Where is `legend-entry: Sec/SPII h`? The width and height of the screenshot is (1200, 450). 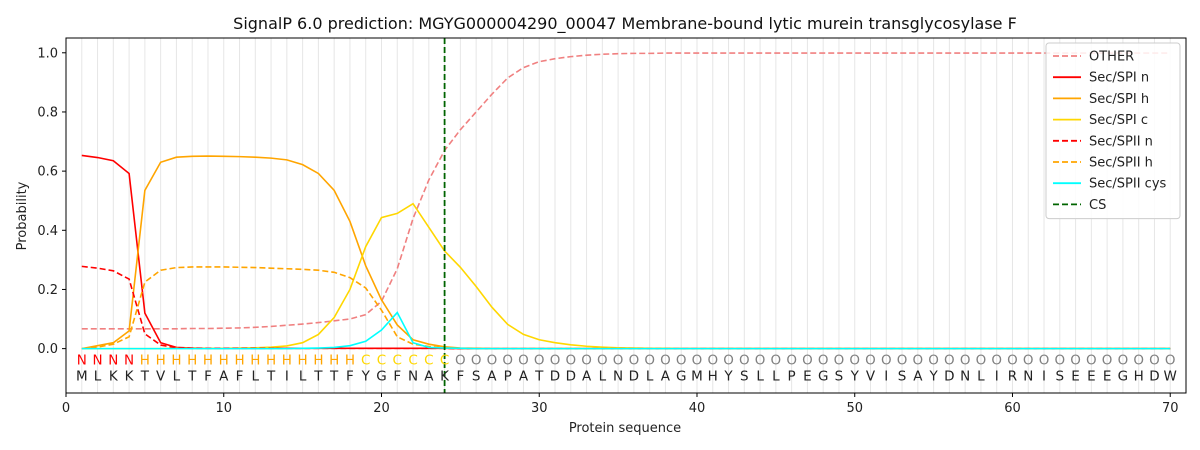 legend-entry: Sec/SPII h is located at coordinates (1121, 163).